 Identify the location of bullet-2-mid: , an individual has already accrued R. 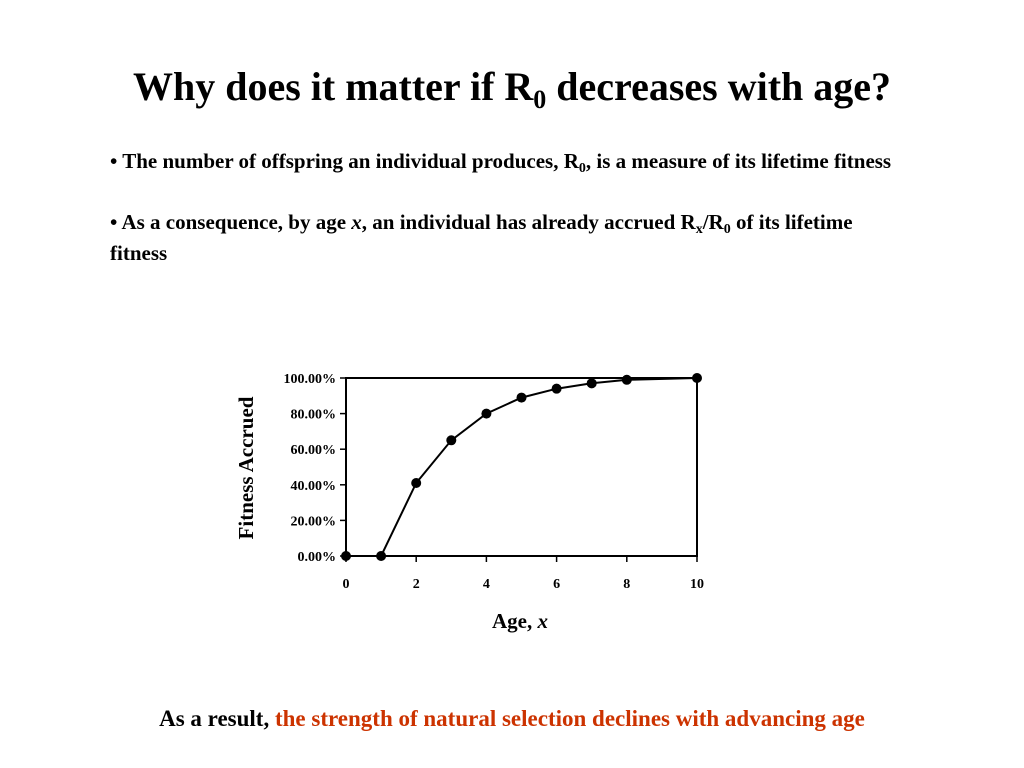
(528, 222).